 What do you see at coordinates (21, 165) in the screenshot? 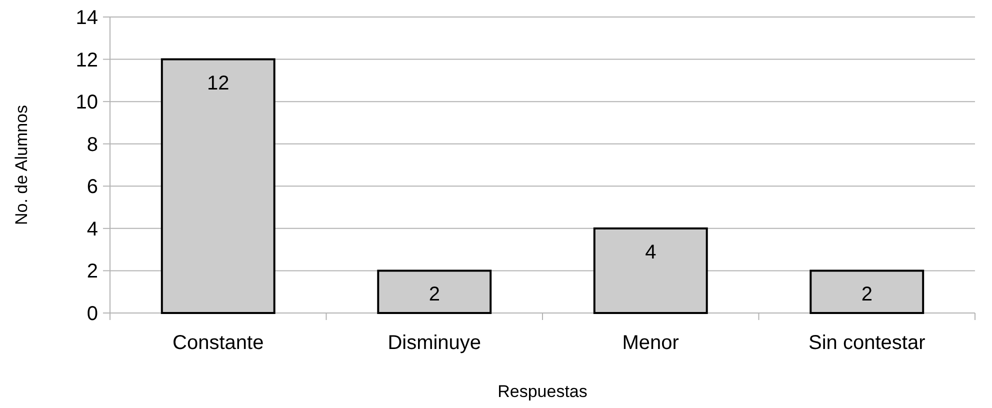
I see `y-axis-title: No. de Alumnos` at bounding box center [21, 165].